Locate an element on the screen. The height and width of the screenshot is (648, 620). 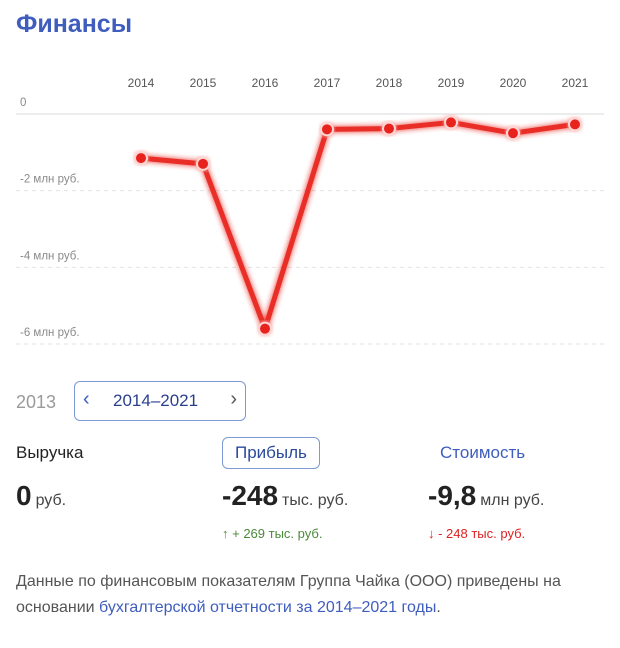
y-tick-label: -4 млн руб. is located at coordinates (50, 256).